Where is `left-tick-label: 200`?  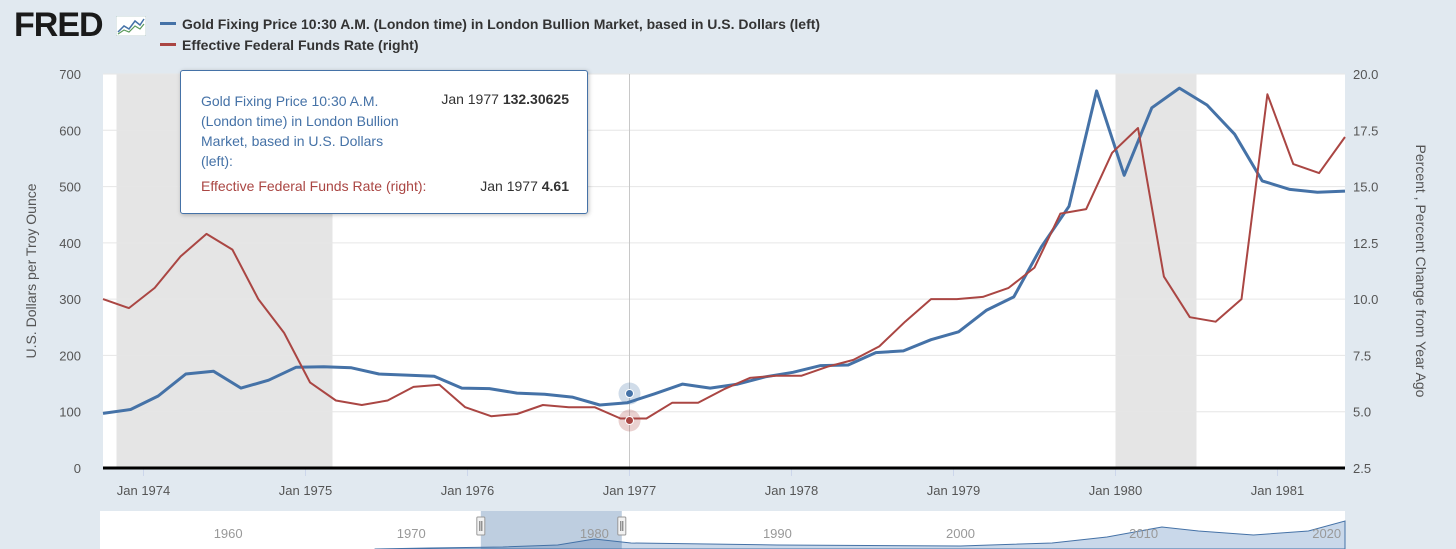 left-tick-label: 200 is located at coordinates (70, 355).